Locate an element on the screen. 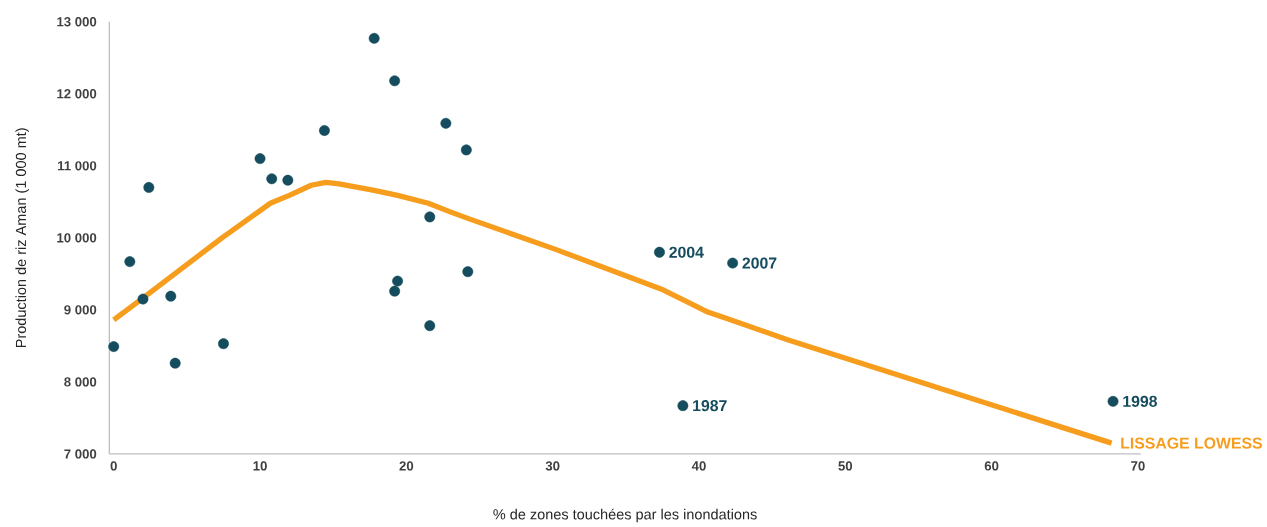 The image size is (1267, 527). y-tick-label: 10 000 is located at coordinates (77, 238).